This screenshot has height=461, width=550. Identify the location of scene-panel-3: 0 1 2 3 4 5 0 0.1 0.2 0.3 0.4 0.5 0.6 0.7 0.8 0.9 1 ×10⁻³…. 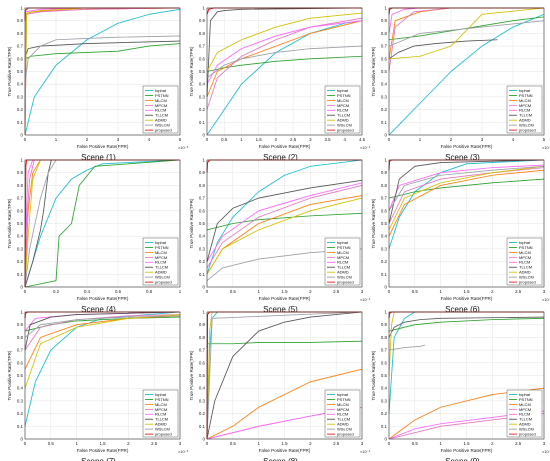
(460, 84).